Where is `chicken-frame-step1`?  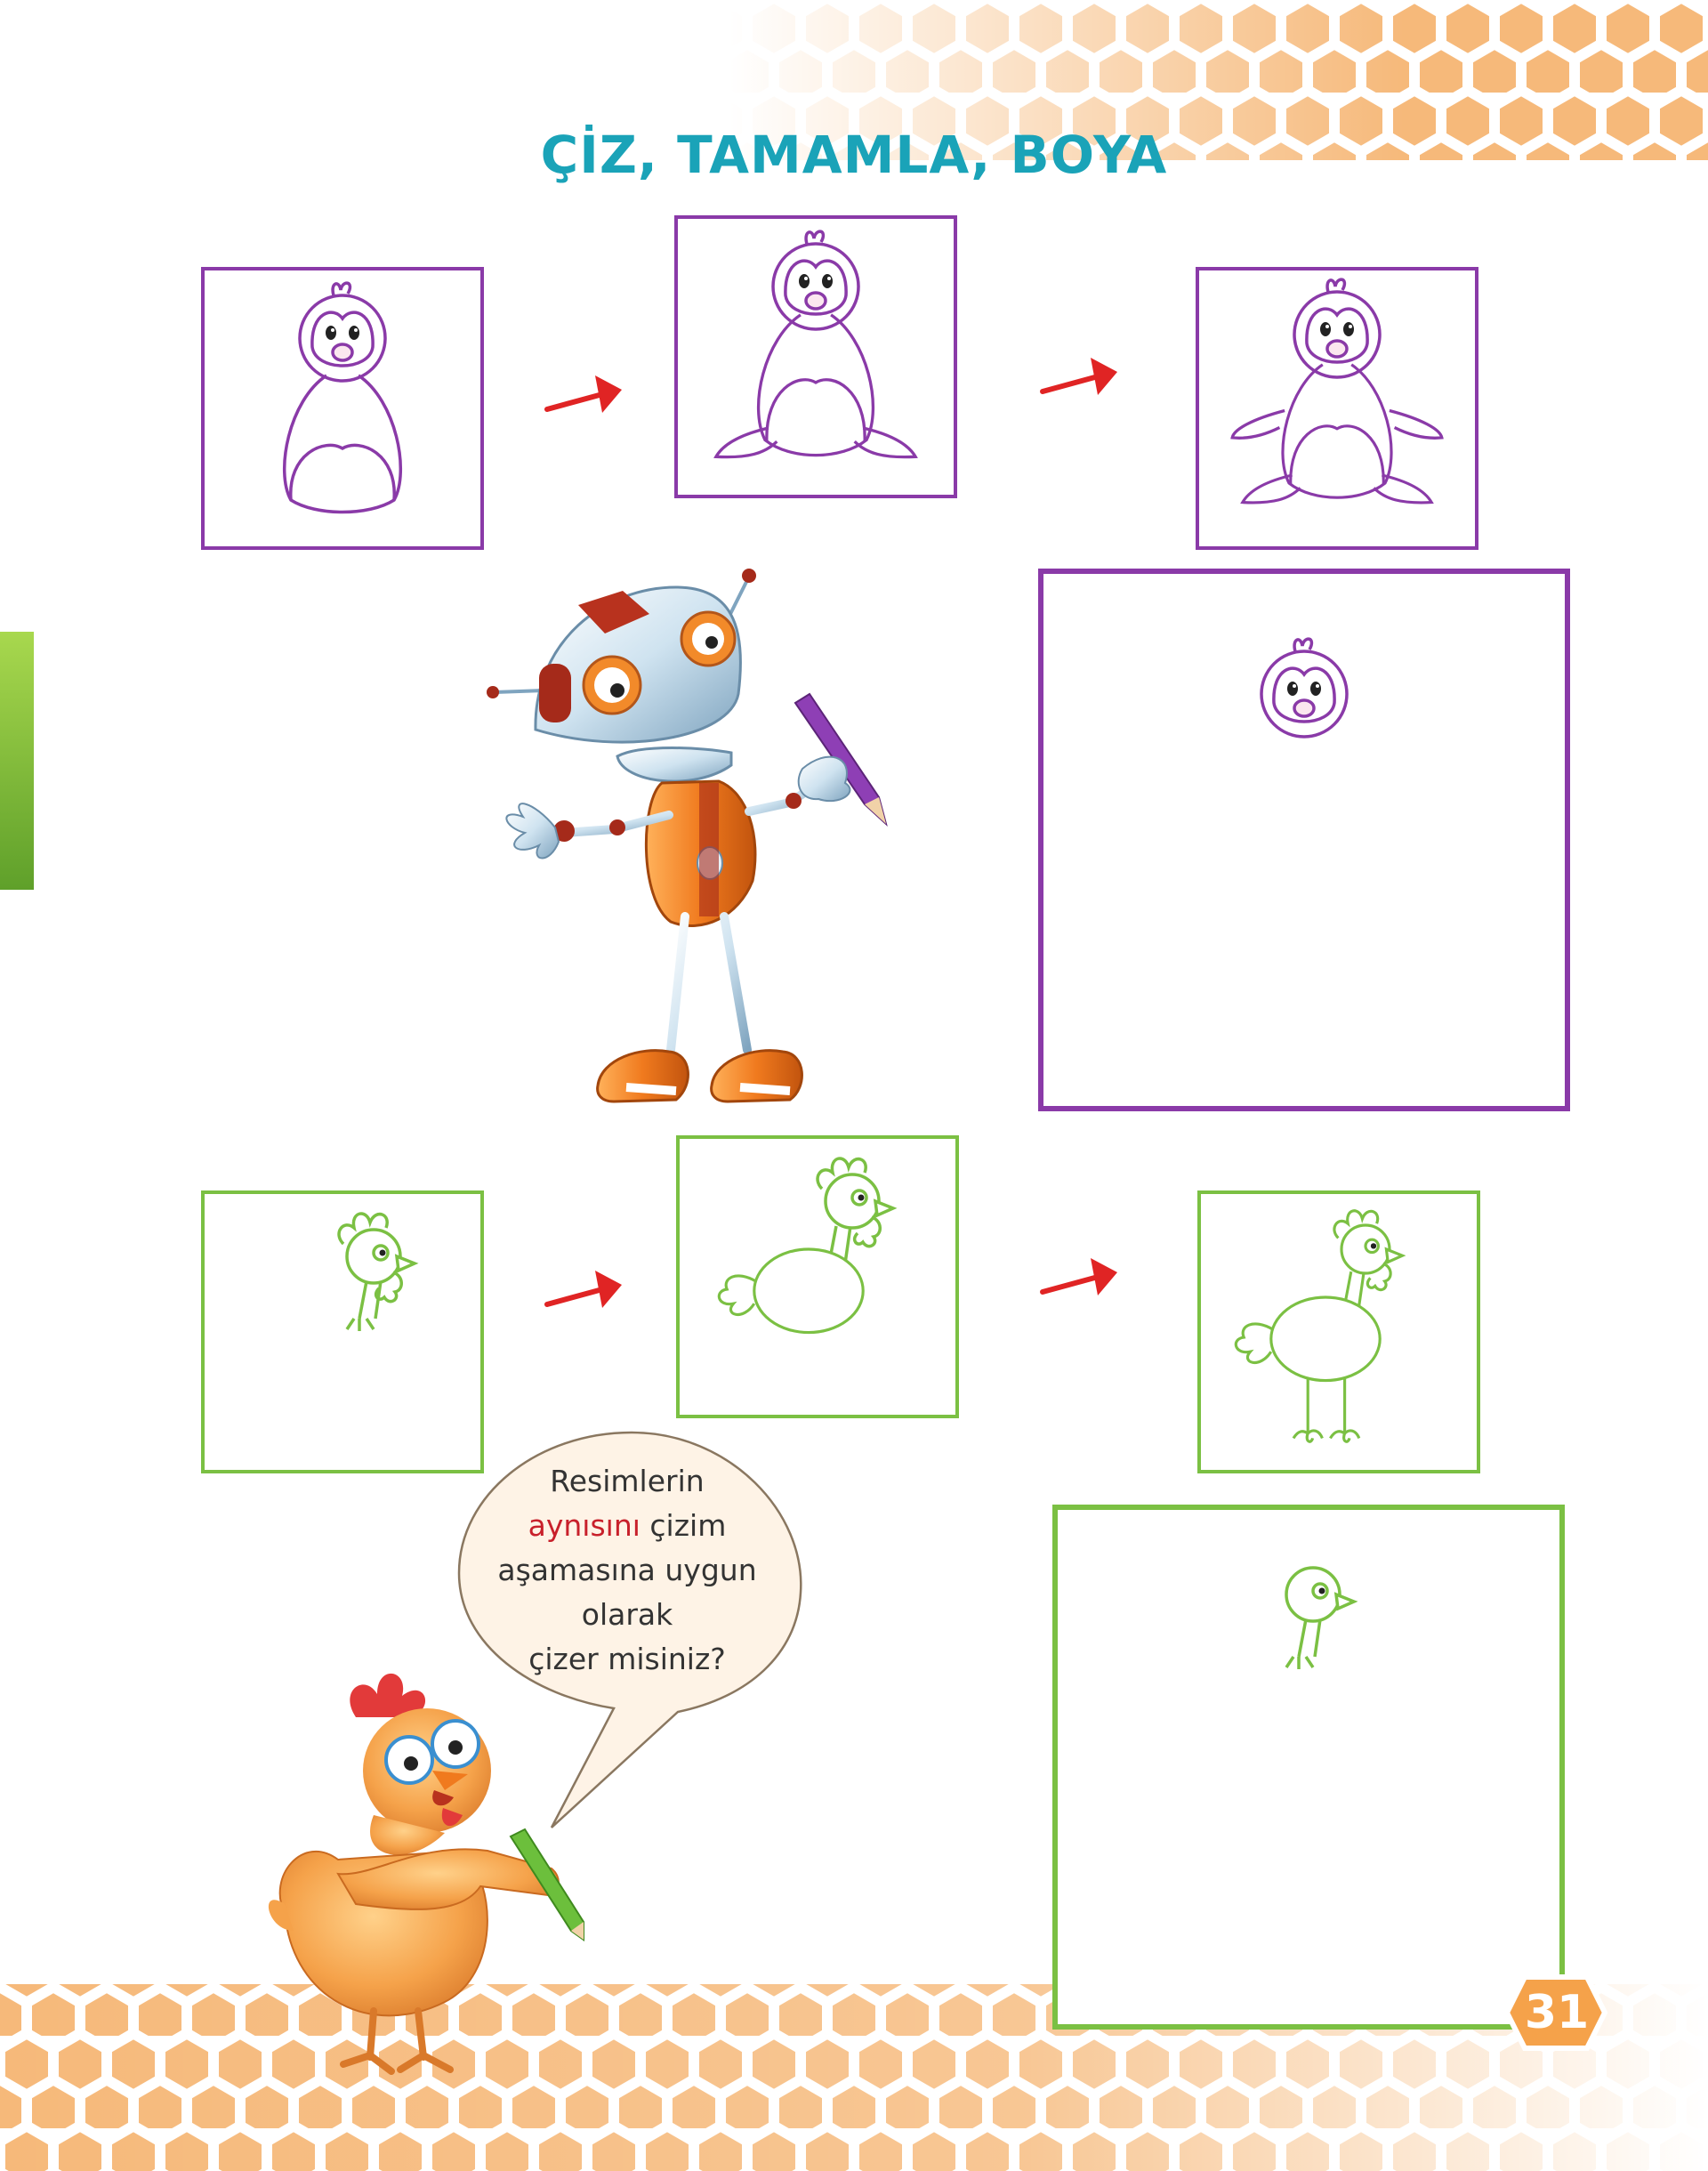
chicken-frame-step1 is located at coordinates (342, 1331).